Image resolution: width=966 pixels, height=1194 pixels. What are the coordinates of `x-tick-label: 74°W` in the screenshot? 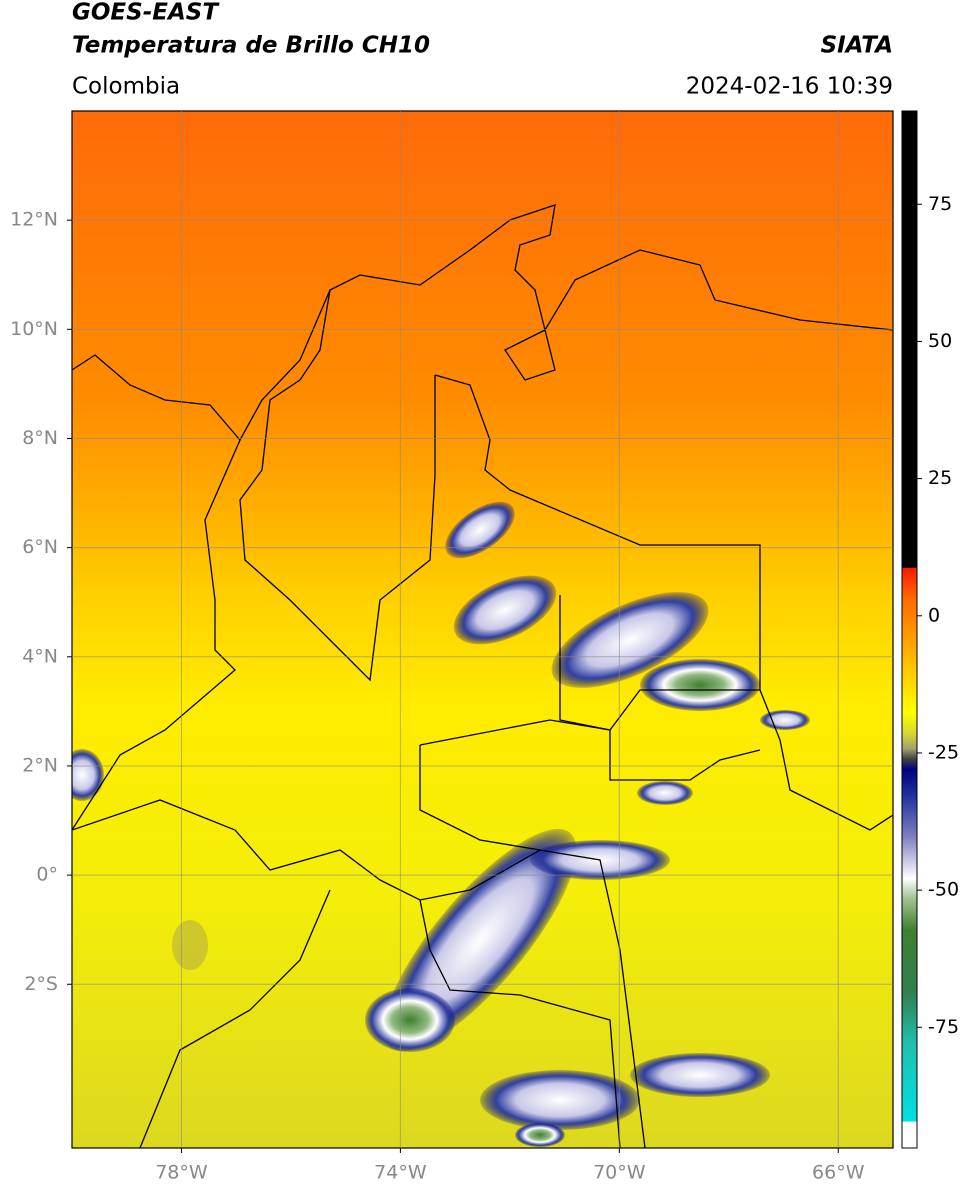 It's located at (400, 1173).